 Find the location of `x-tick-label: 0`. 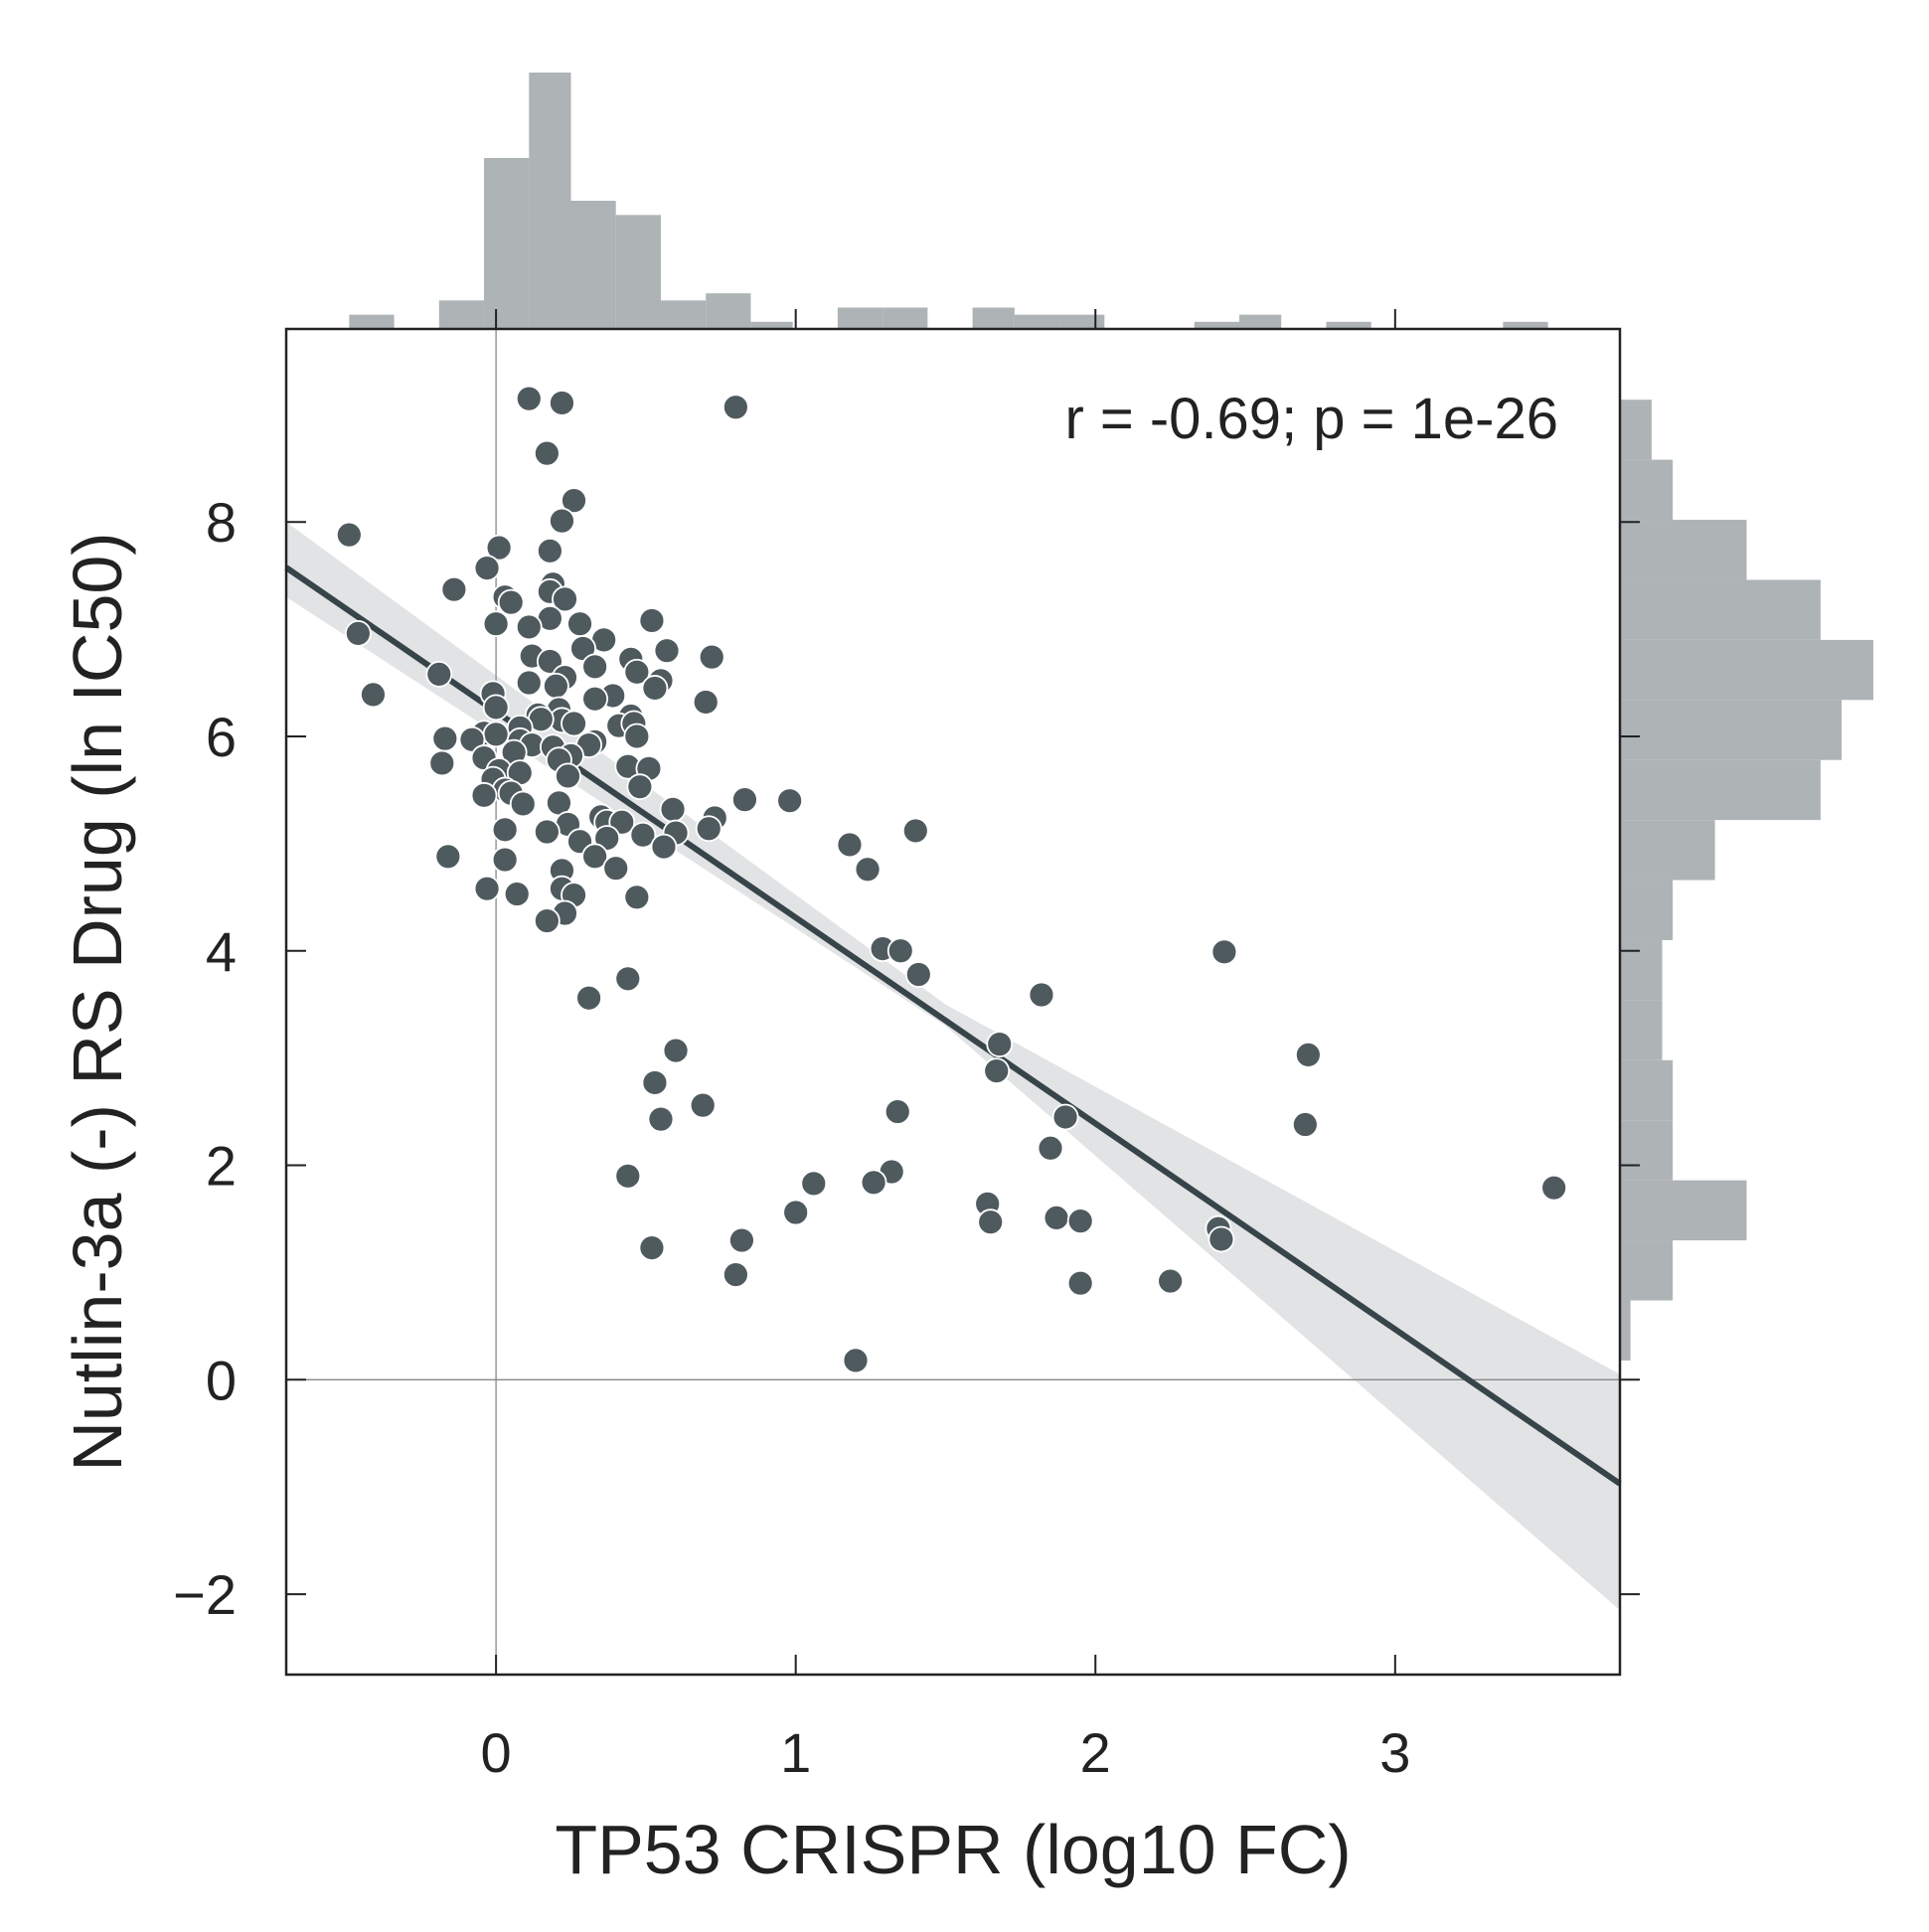

x-tick-label: 0 is located at coordinates (496, 1752).